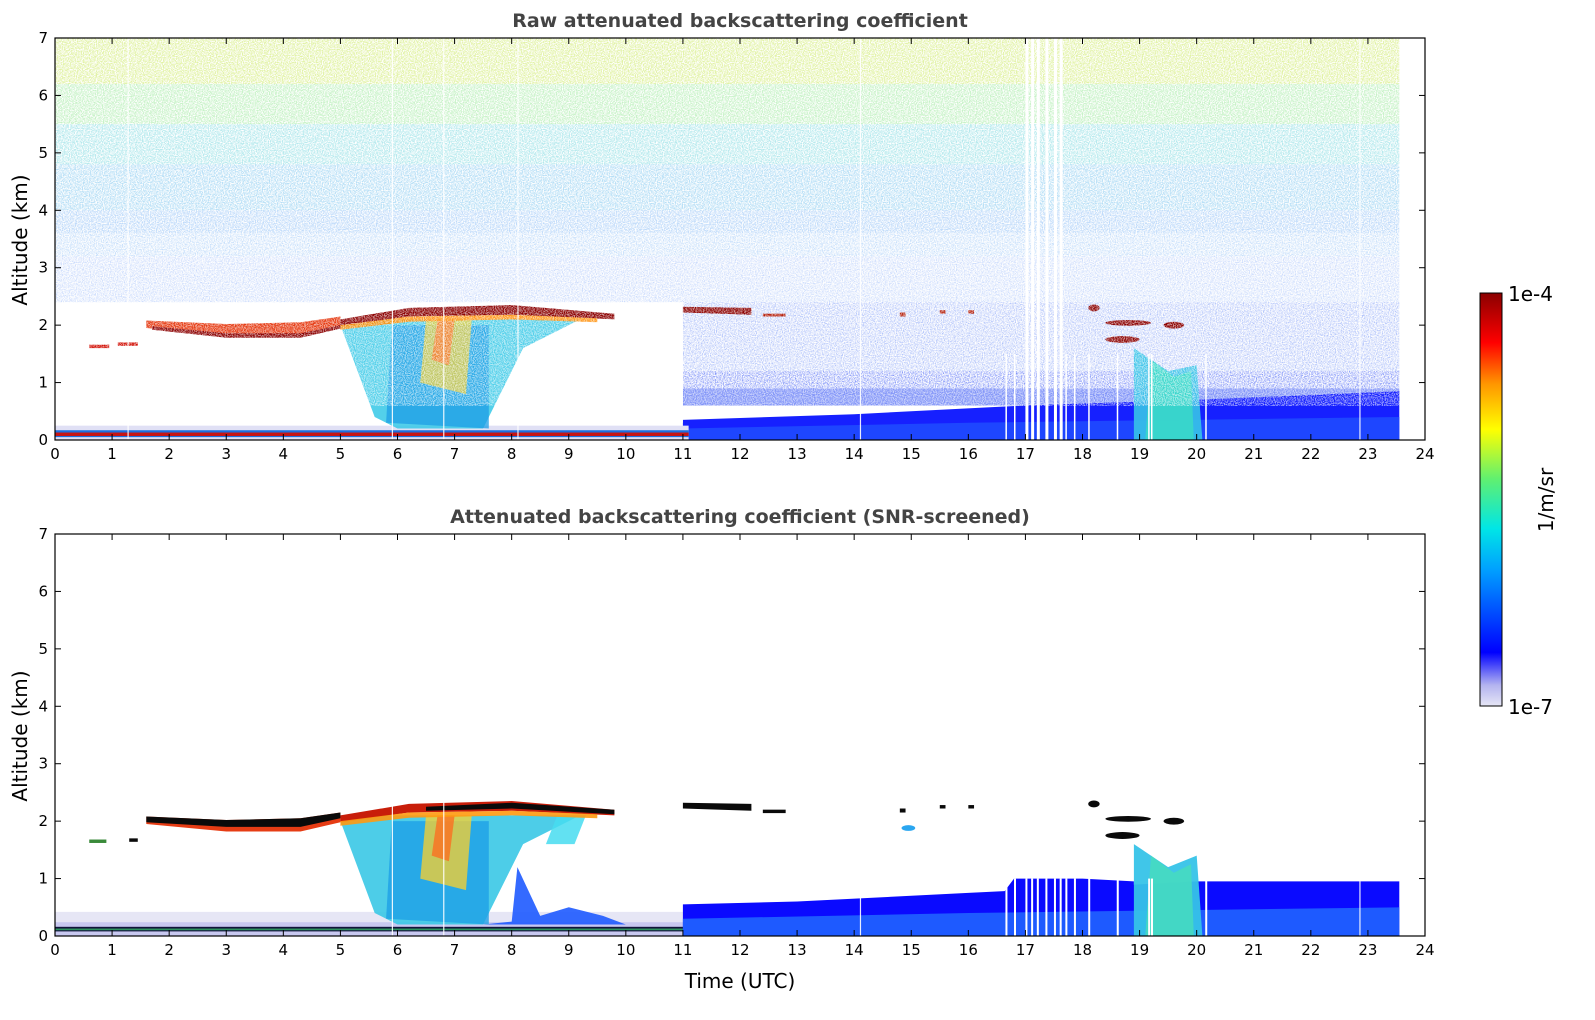  I want to click on colorbar-max-label: 1e-4, so click(1530, 294).